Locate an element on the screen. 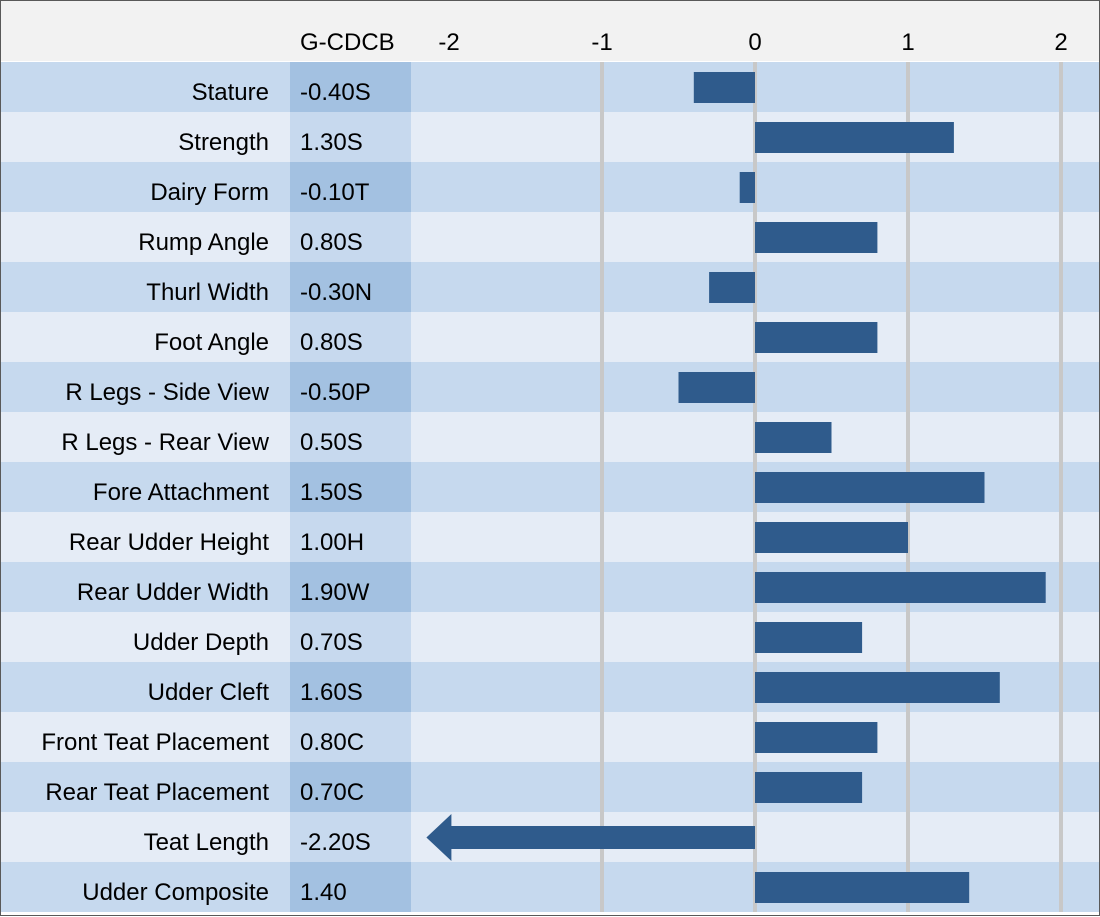  trait-value: 1.50S is located at coordinates (331, 492).